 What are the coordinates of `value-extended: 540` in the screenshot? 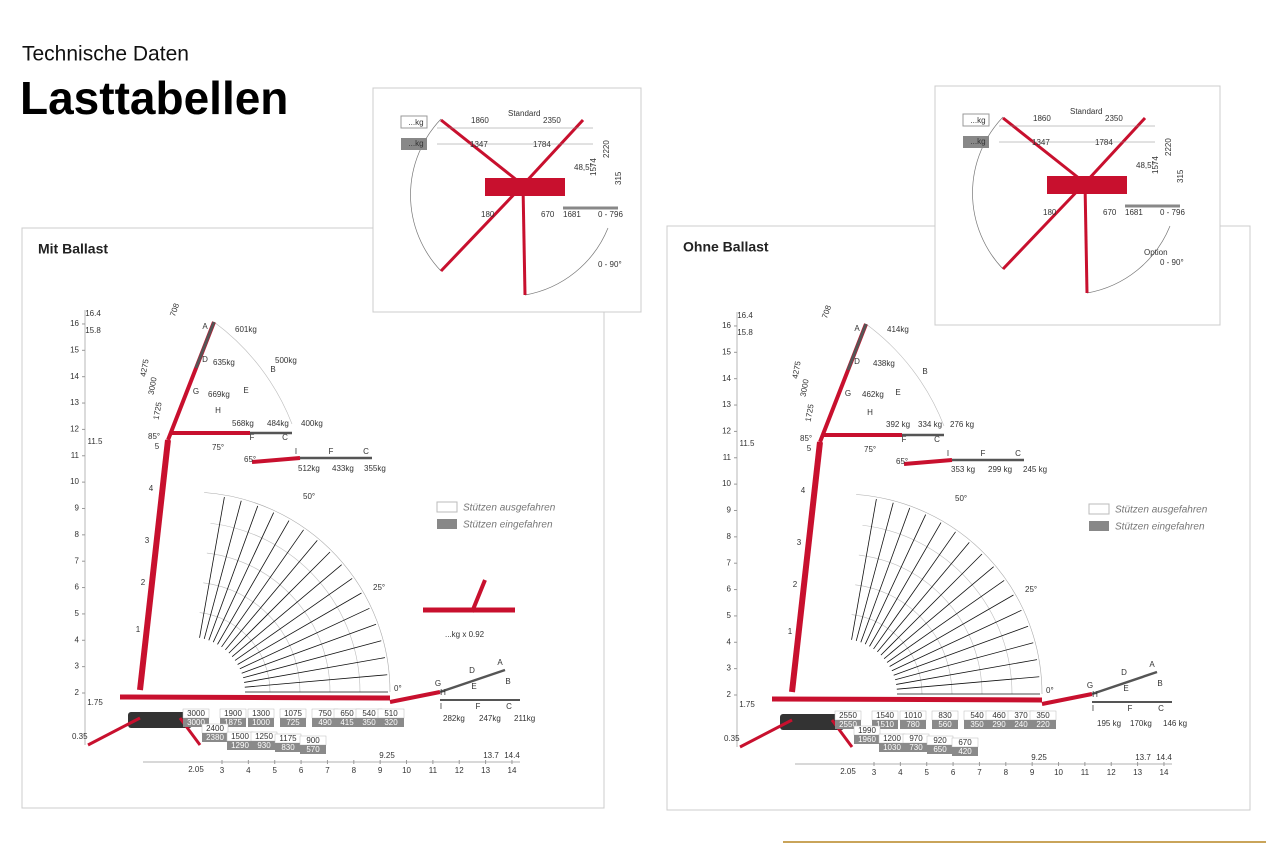 It's located at (369, 713).